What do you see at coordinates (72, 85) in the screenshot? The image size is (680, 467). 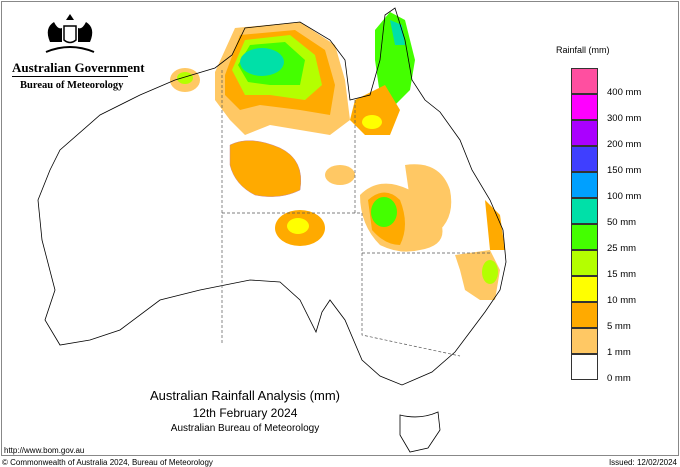 I see `agency-name: Bureau of Meteorology` at bounding box center [72, 85].